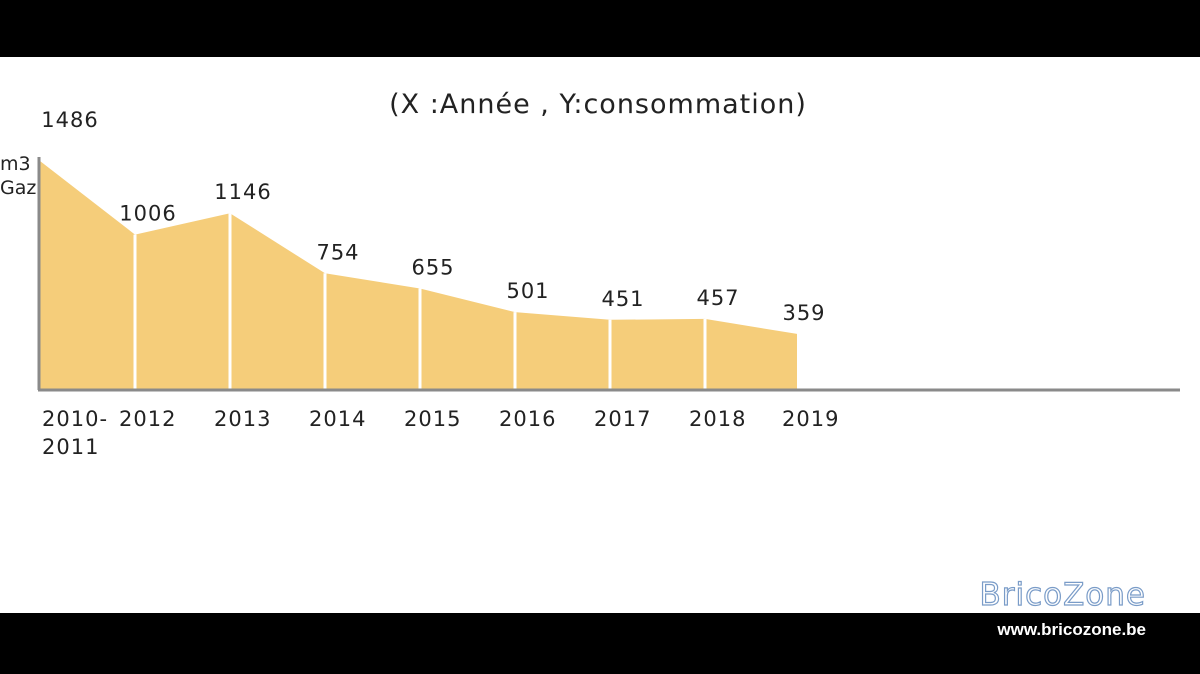 The height and width of the screenshot is (674, 1200). Describe the element at coordinates (337, 419) in the screenshot. I see `x-tick-label: 2014` at that location.